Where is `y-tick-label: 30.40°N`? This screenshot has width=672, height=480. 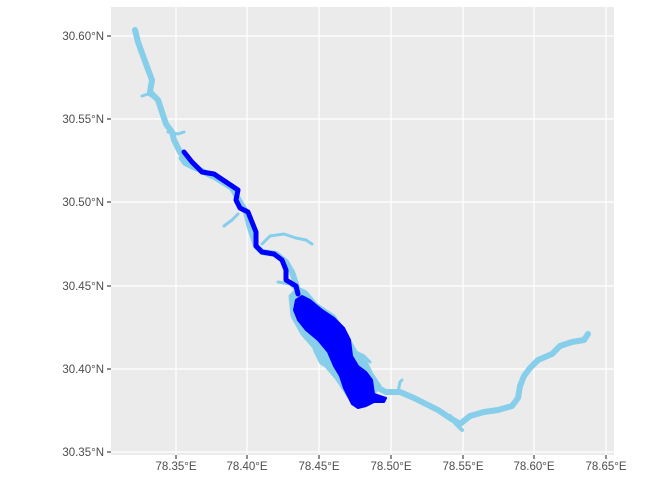 y-tick-label: 30.40°N is located at coordinates (83, 370).